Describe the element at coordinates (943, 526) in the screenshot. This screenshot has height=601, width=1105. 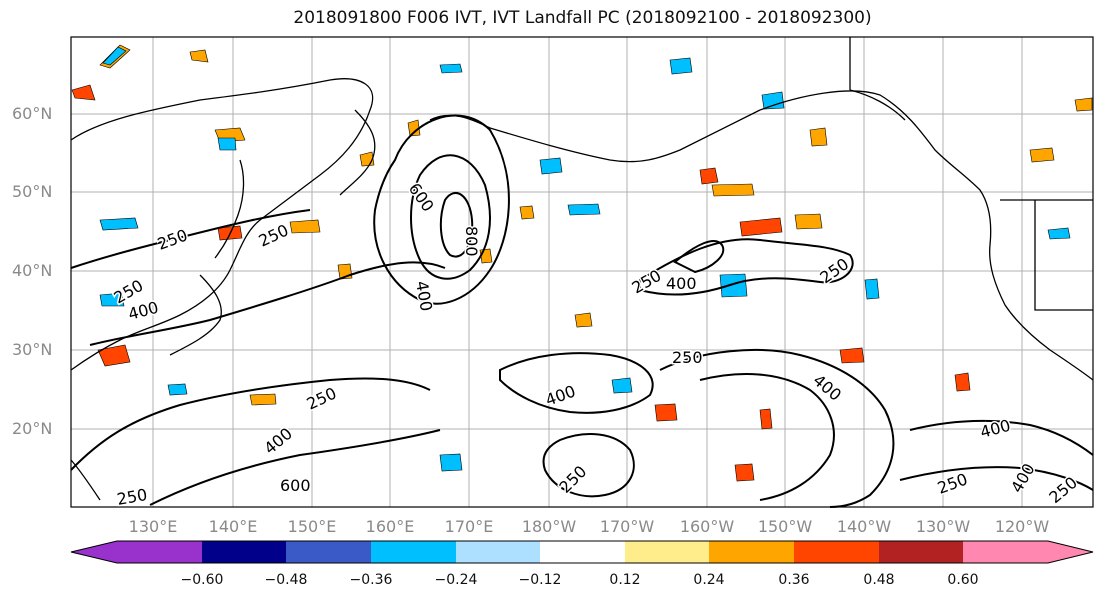
I see `lon-label: 130°W` at that location.